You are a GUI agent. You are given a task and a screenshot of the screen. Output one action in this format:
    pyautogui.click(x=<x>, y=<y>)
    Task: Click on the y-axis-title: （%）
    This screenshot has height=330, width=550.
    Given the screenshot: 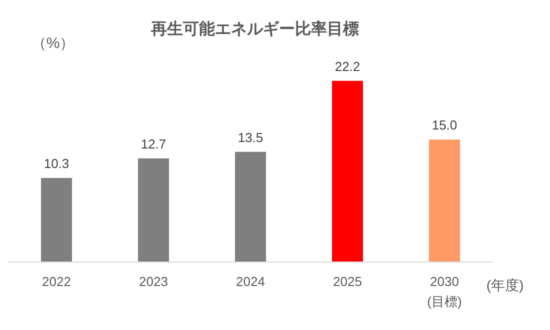 What is the action you would take?
    pyautogui.click(x=53, y=43)
    